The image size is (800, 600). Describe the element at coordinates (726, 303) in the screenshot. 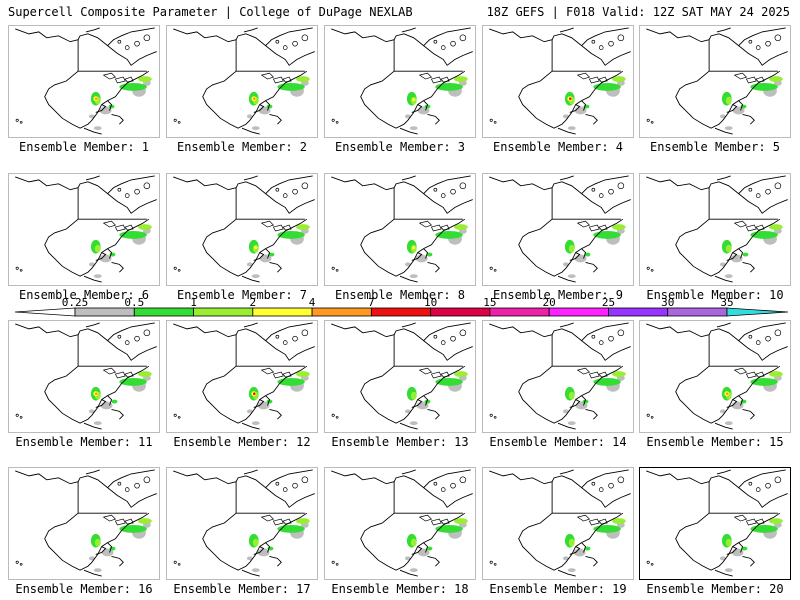

I see `colorbar-tick-label: 35` at that location.